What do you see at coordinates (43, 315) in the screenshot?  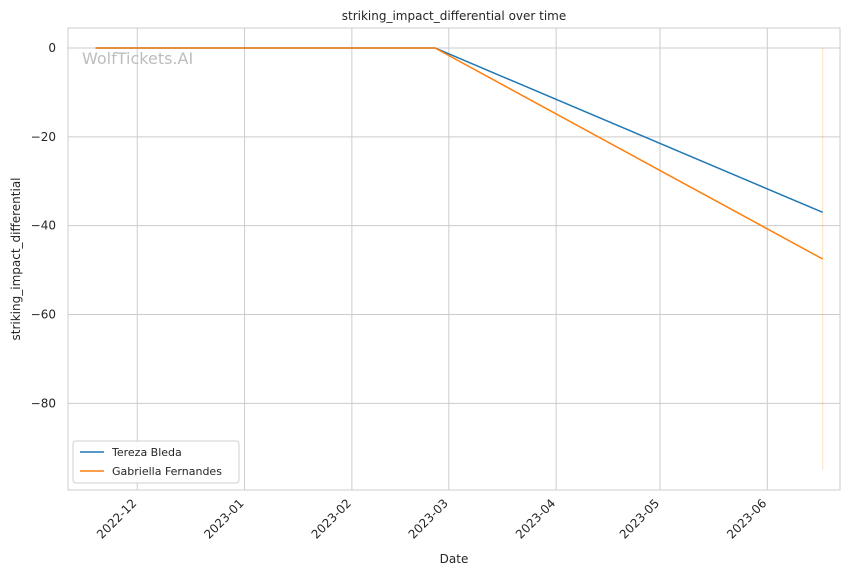 I see `y-tick-label: −60` at bounding box center [43, 315].